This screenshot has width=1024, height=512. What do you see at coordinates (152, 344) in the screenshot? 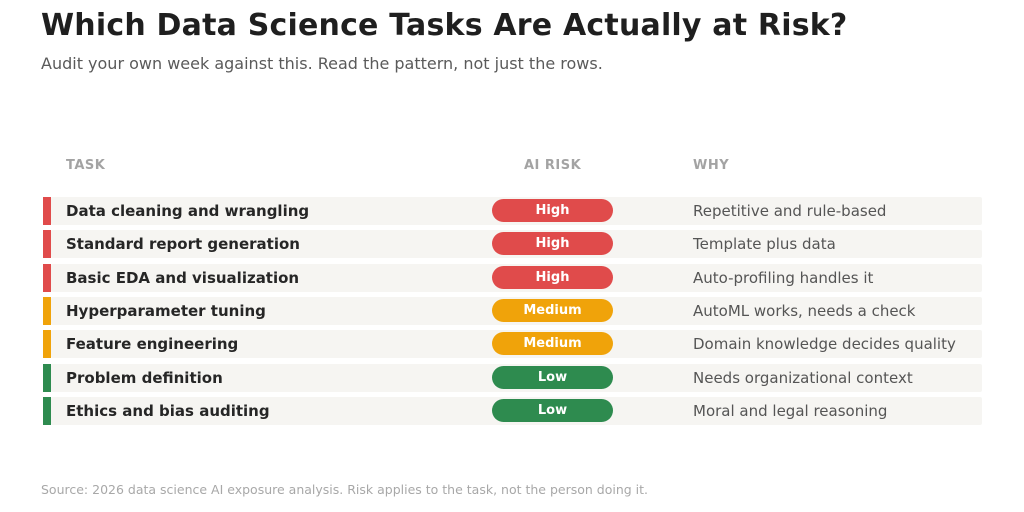
I see `task-label: Feature engineering` at bounding box center [152, 344].